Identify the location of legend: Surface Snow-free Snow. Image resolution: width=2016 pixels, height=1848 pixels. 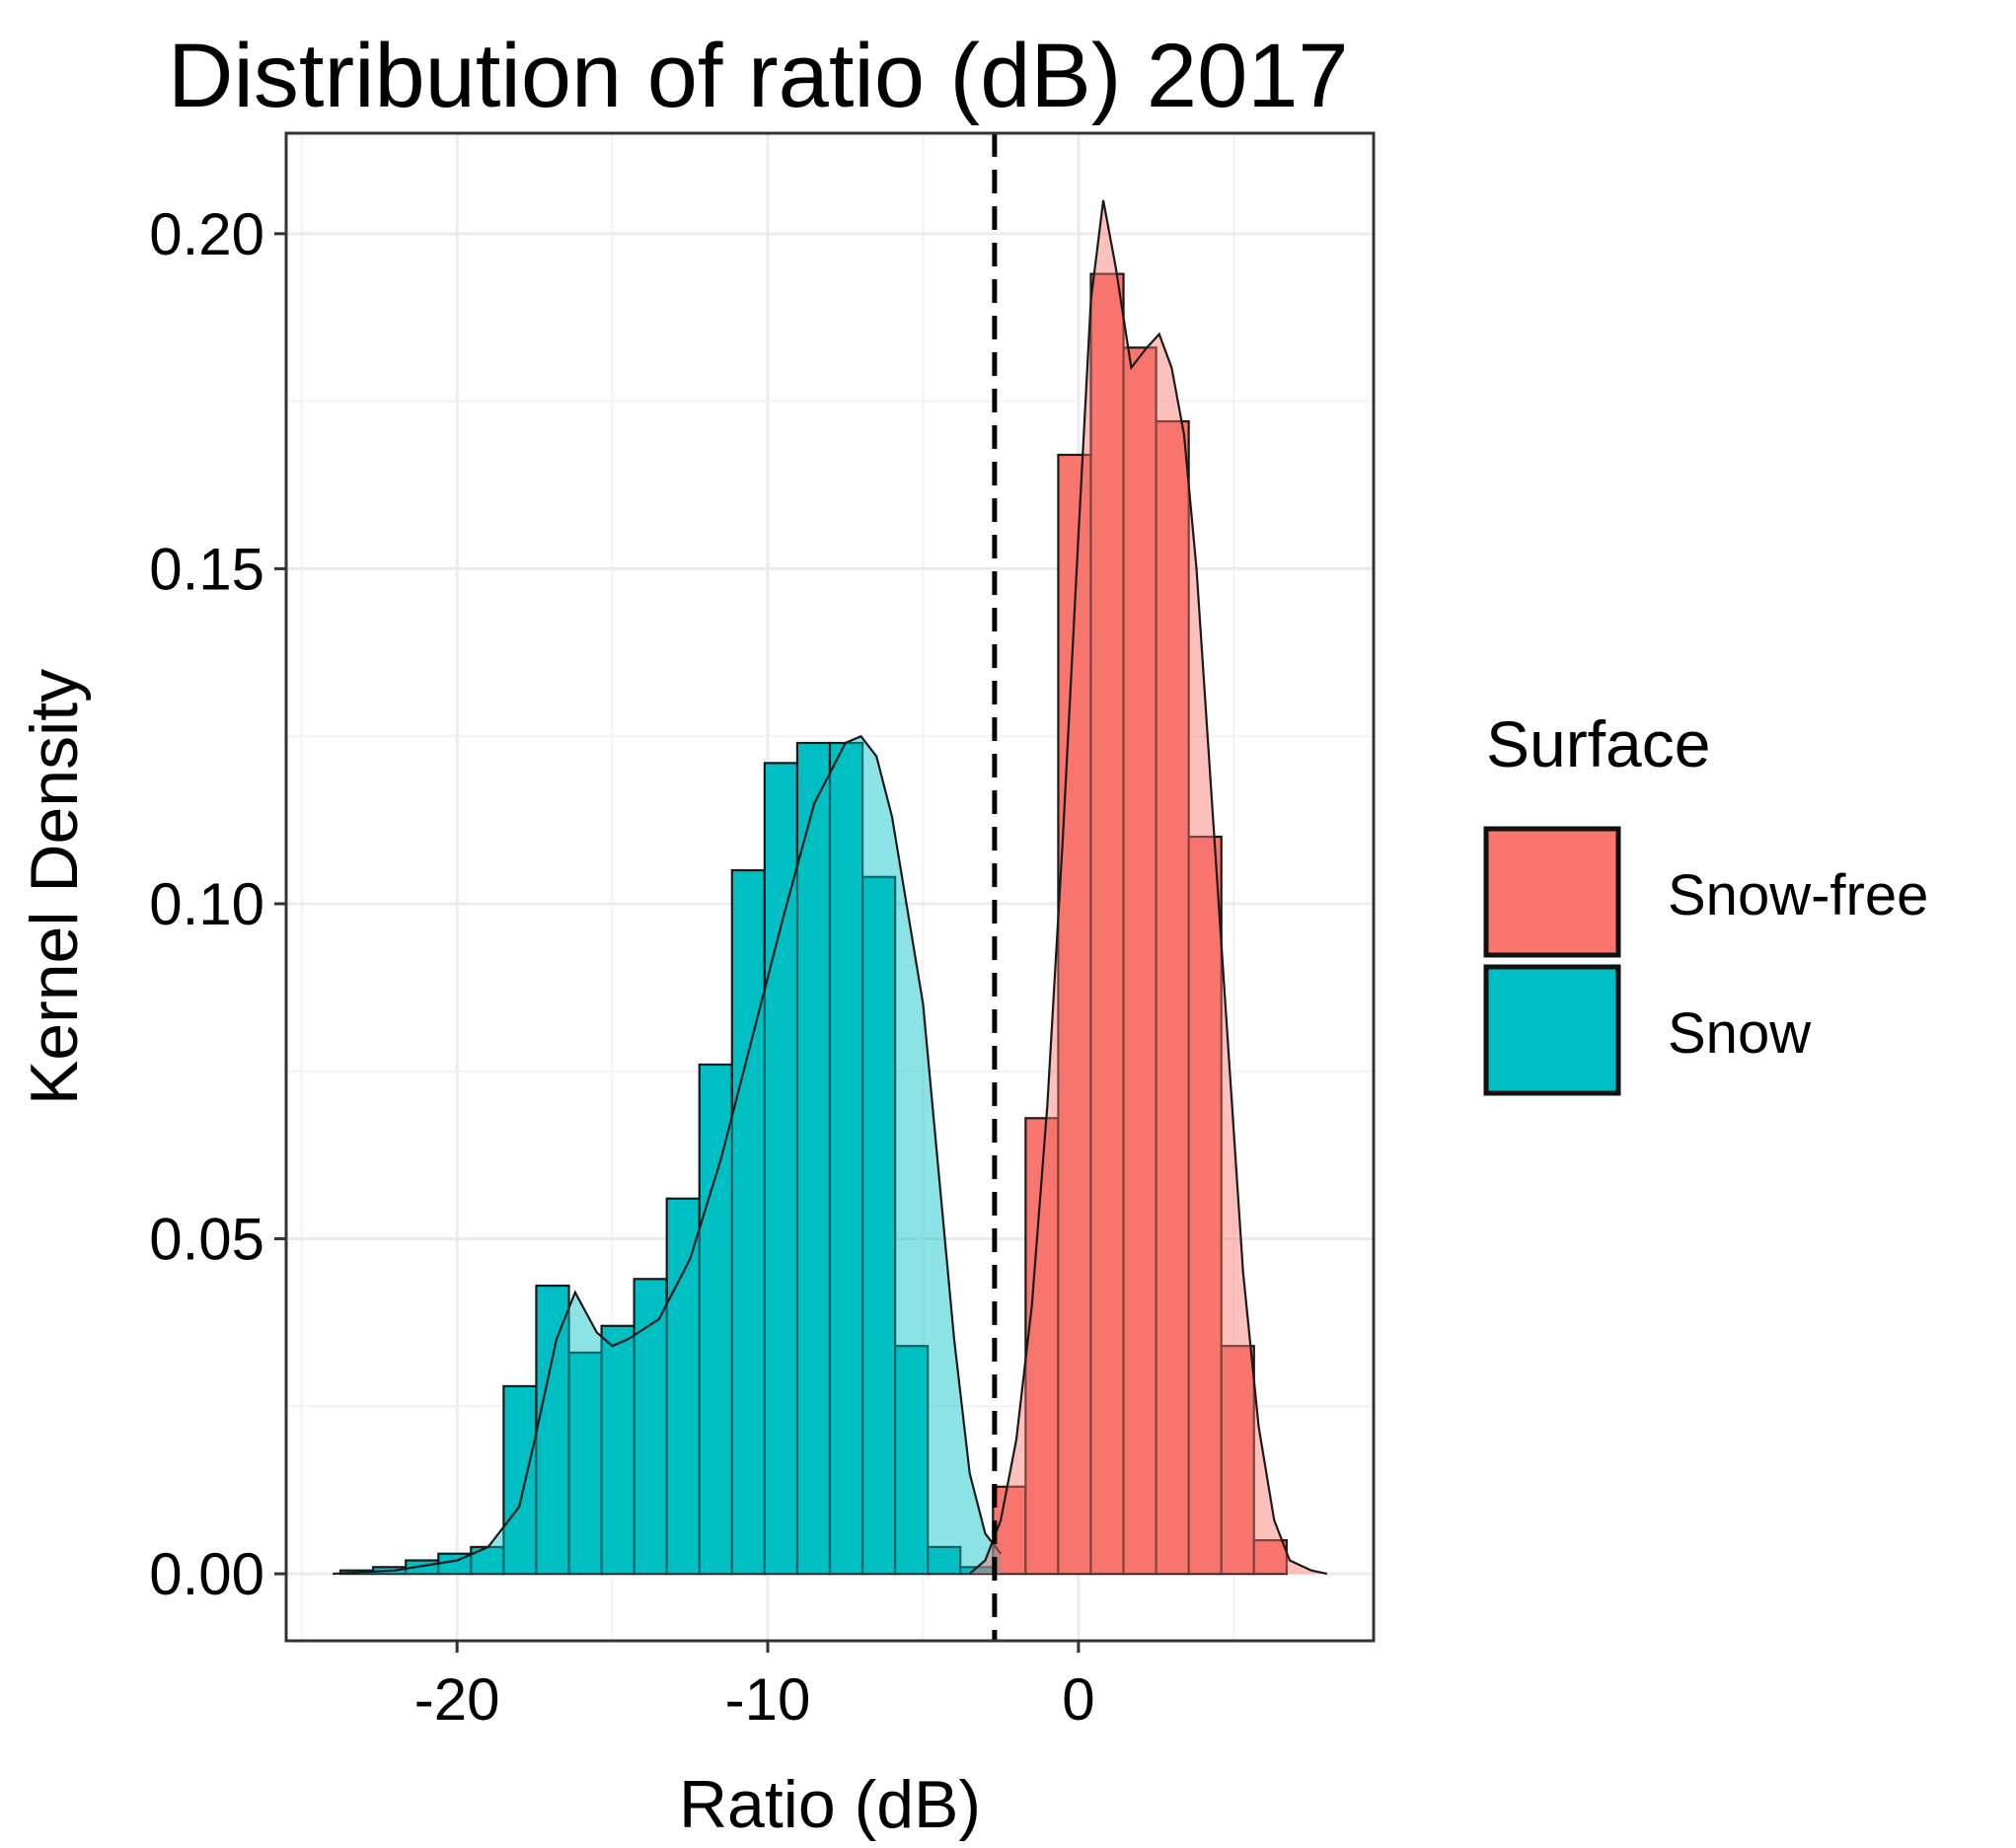
(1705, 901).